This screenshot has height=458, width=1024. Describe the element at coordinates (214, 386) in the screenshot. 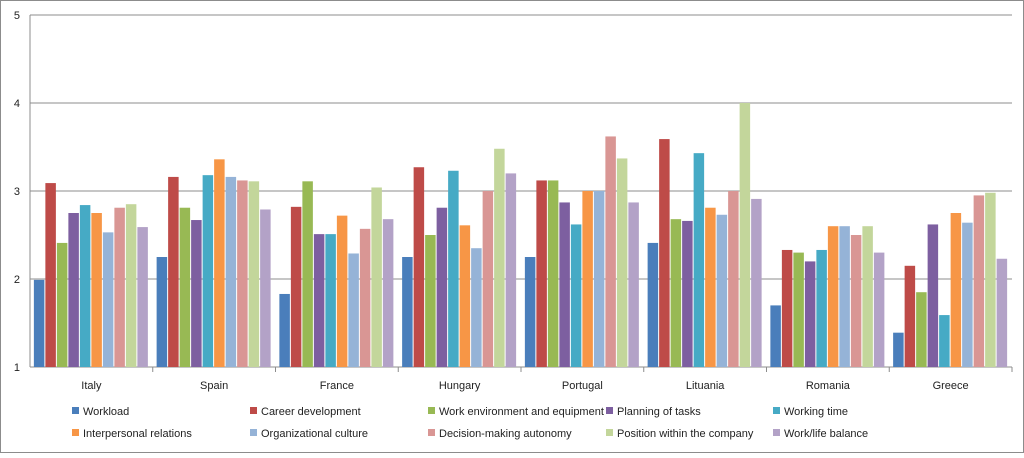

I see `x-tick-label: Spain` at that location.